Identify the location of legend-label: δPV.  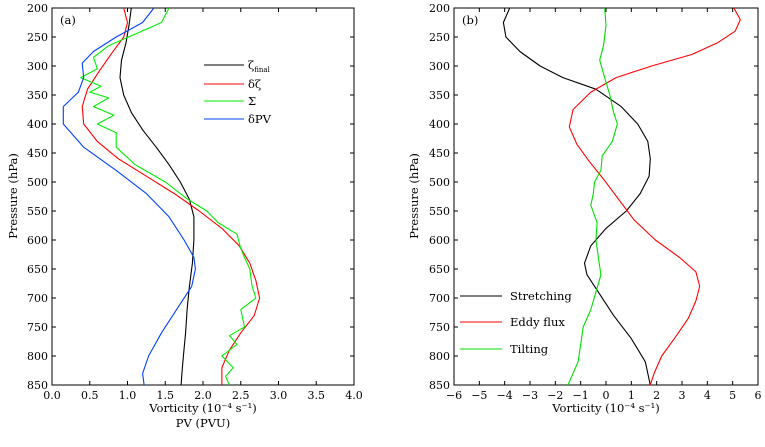
(260, 119).